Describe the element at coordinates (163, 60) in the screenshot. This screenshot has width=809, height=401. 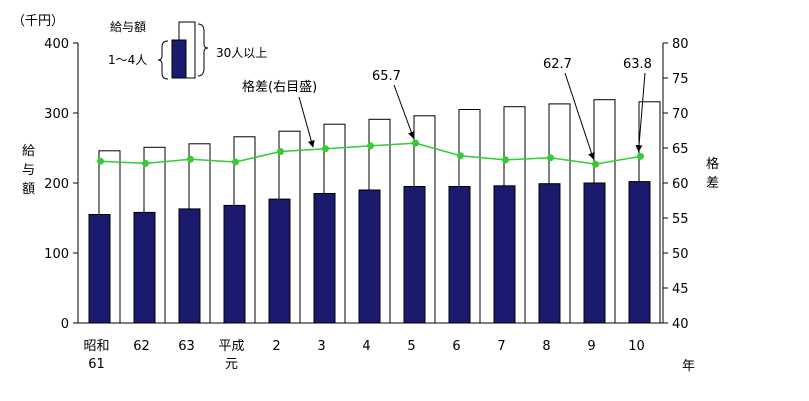
I see `legend-brace-left` at that location.